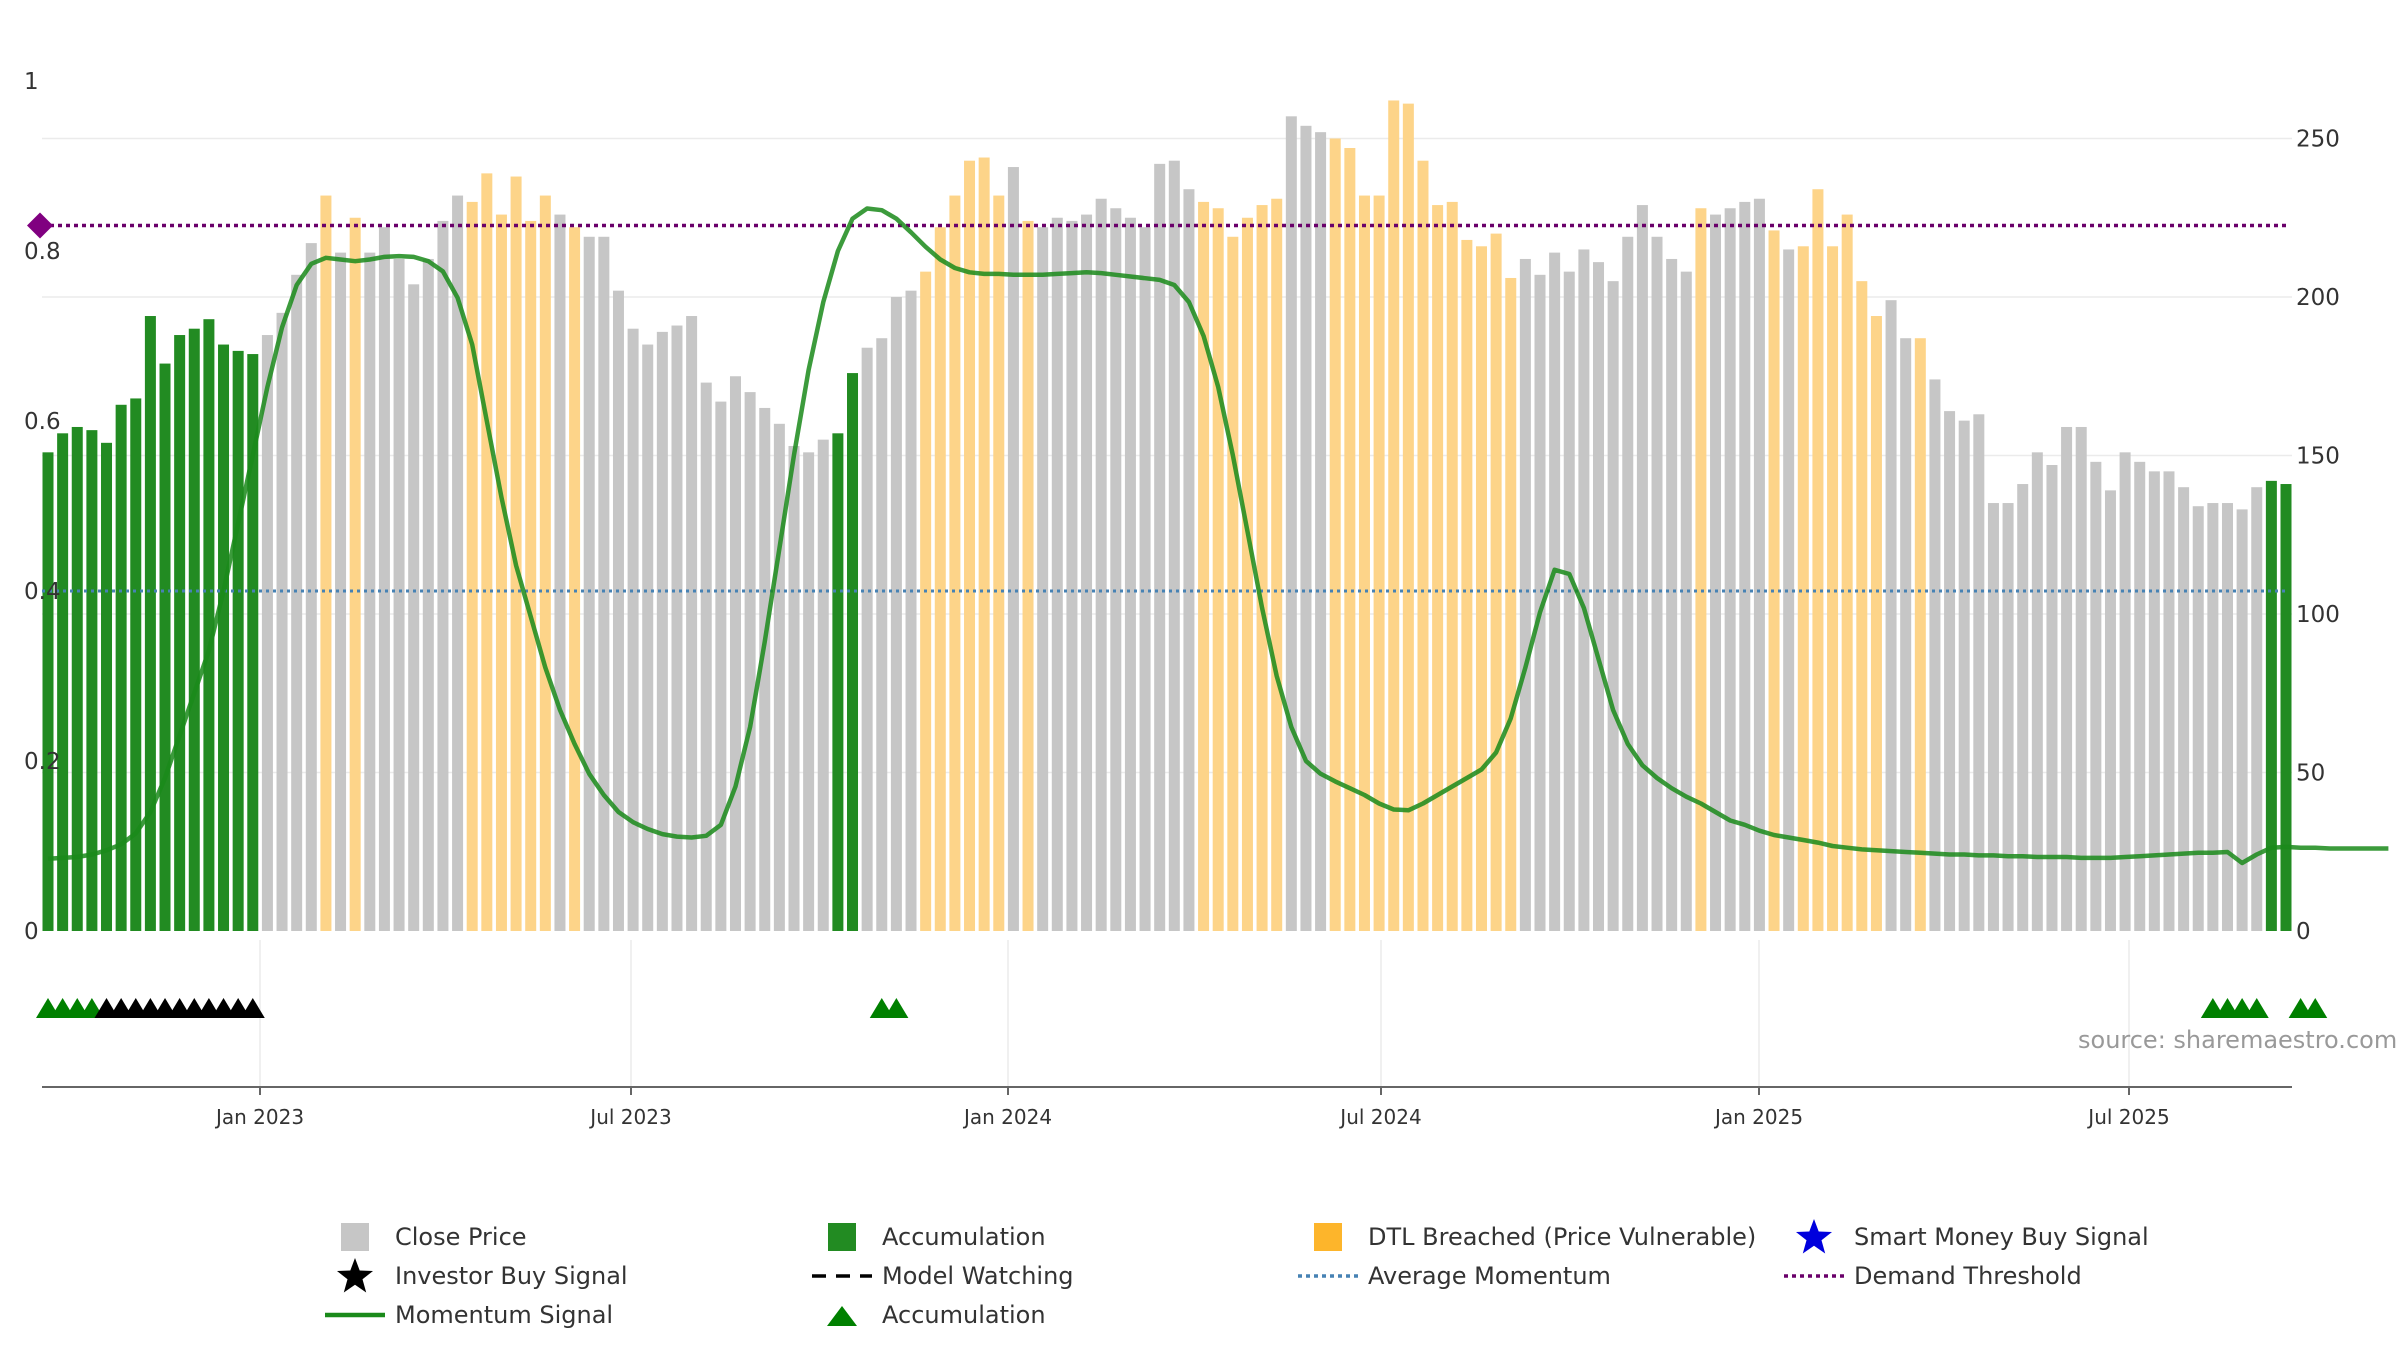 Image resolution: width=2400 pixels, height=1350 pixels. I want to click on right-tick-label: 150, so click(2318, 457).